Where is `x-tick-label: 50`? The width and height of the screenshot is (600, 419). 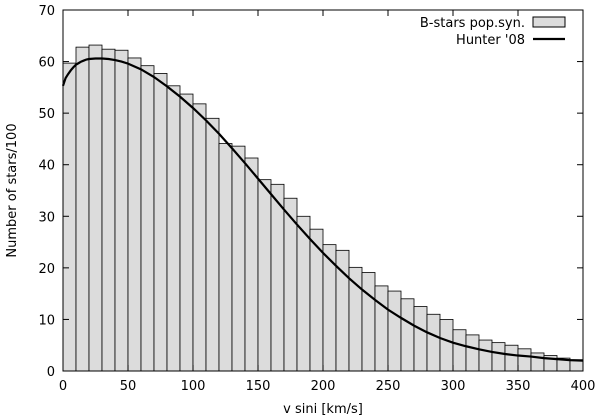
x-tick-label: 50 is located at coordinates (128, 386).